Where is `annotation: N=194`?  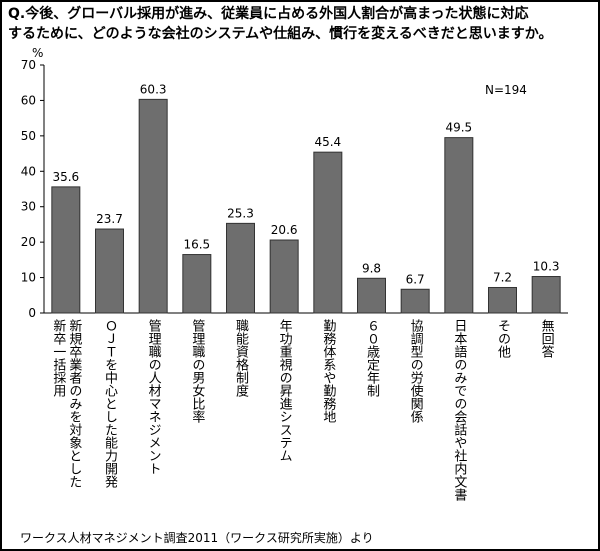
annotation: N=194 is located at coordinates (506, 90).